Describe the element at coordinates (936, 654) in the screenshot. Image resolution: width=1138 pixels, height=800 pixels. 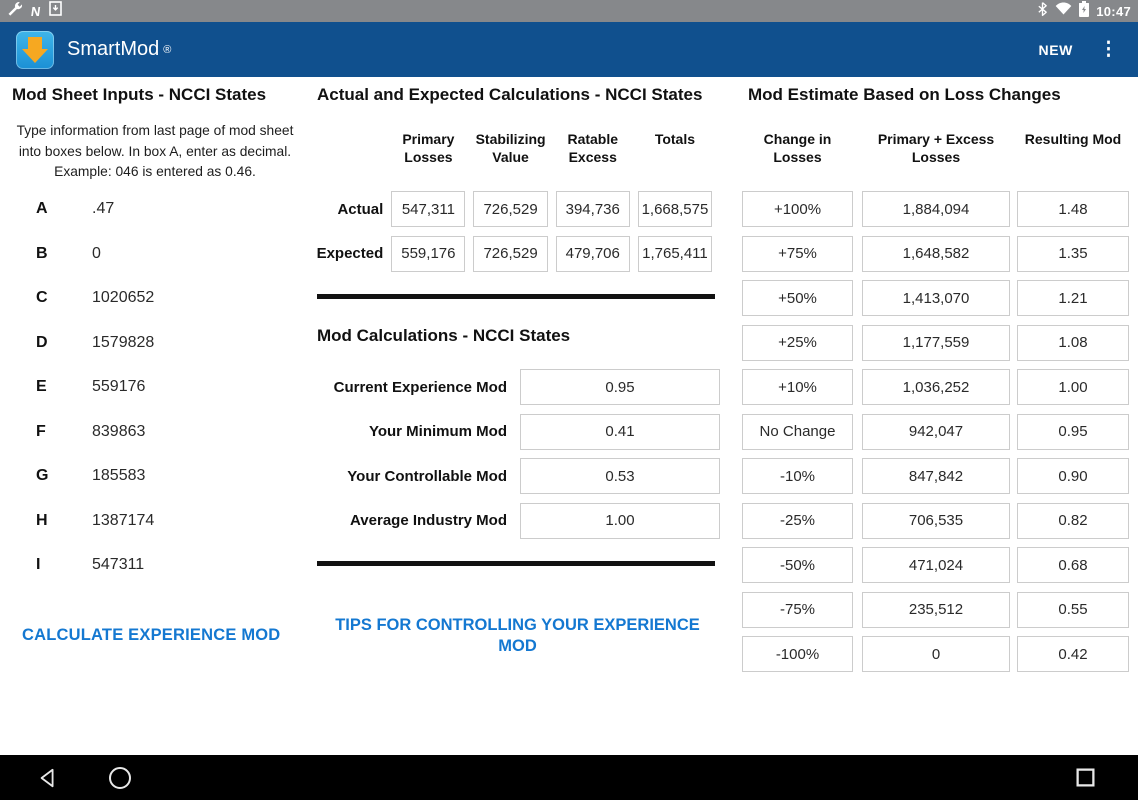
I see `losses-cell: 0` at that location.